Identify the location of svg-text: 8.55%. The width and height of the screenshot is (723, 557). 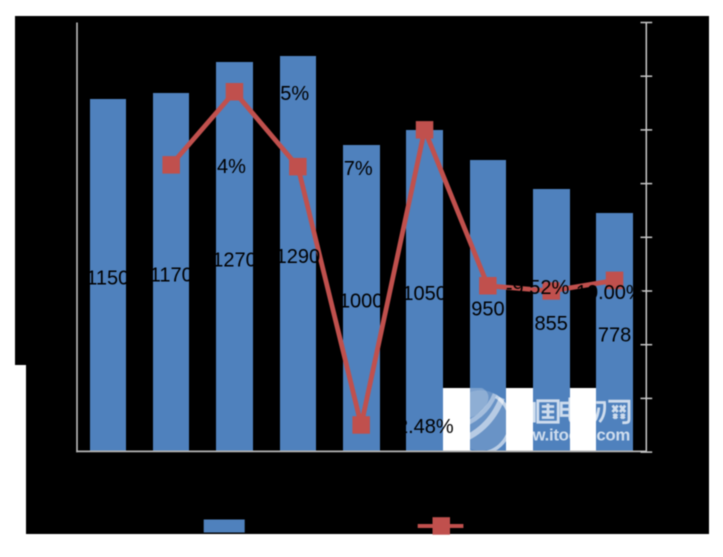
(281, 94).